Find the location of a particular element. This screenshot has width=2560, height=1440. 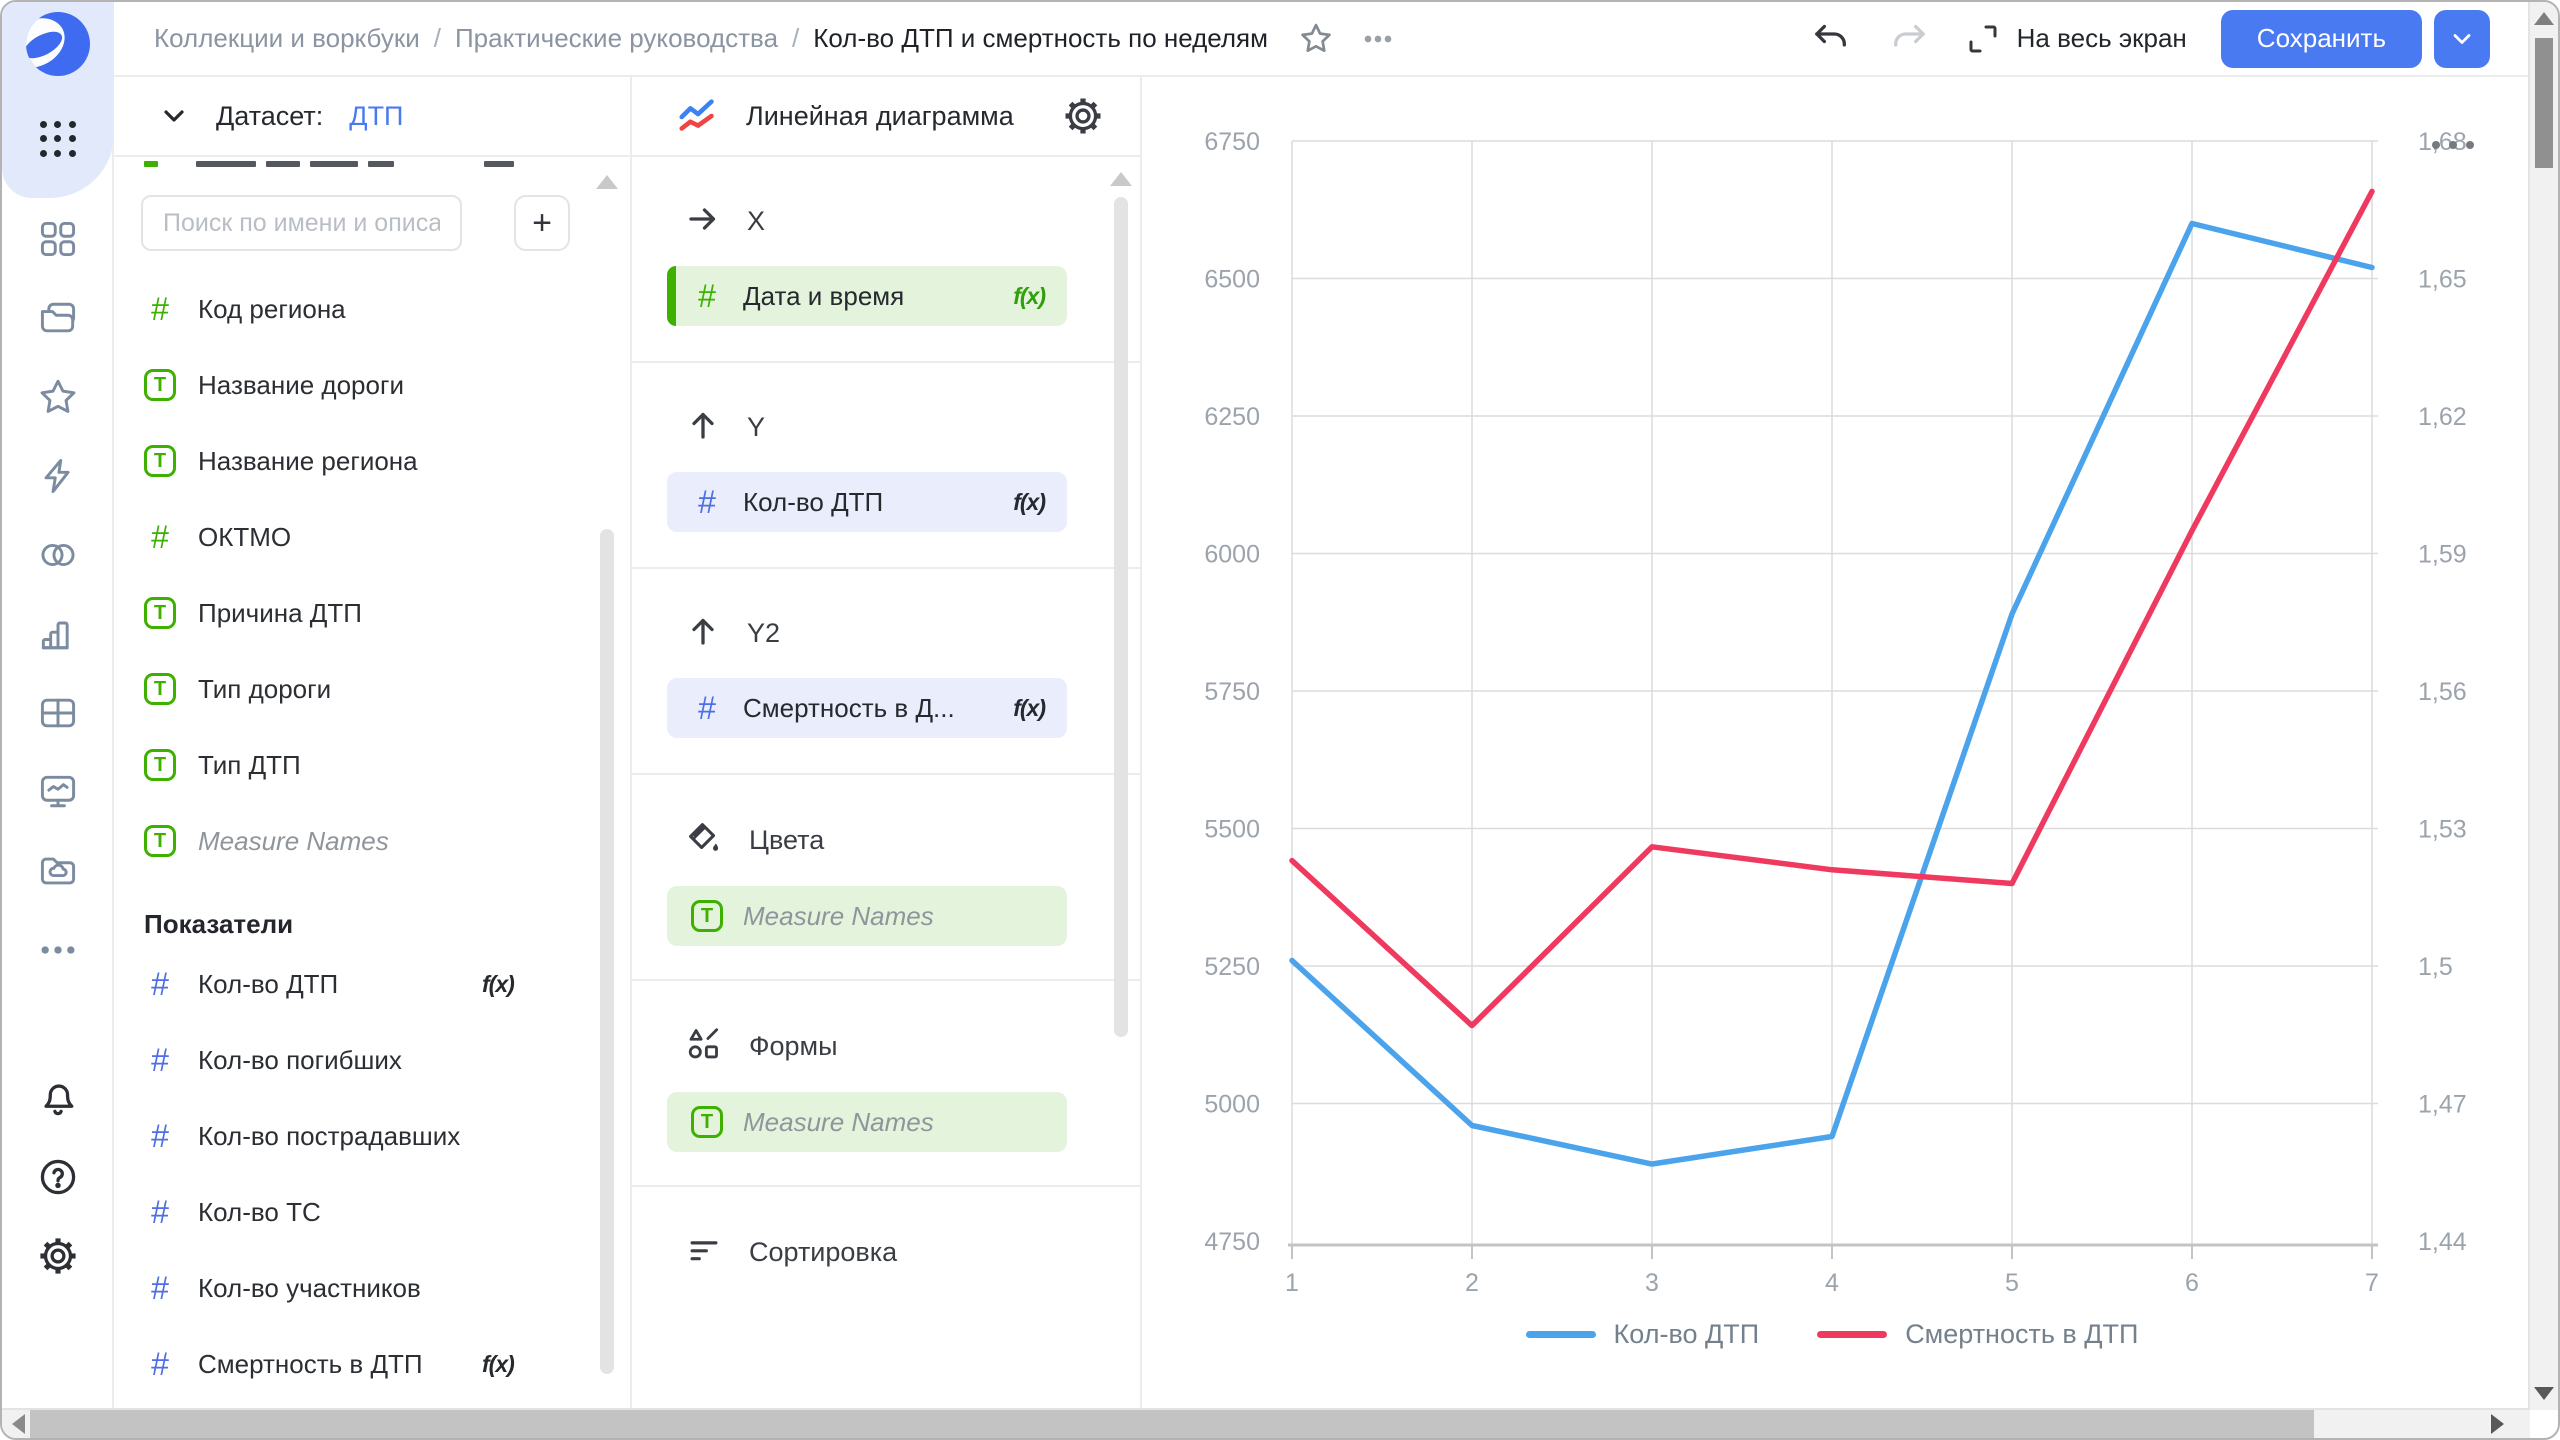

svg-text: 5750 is located at coordinates (1232, 692).